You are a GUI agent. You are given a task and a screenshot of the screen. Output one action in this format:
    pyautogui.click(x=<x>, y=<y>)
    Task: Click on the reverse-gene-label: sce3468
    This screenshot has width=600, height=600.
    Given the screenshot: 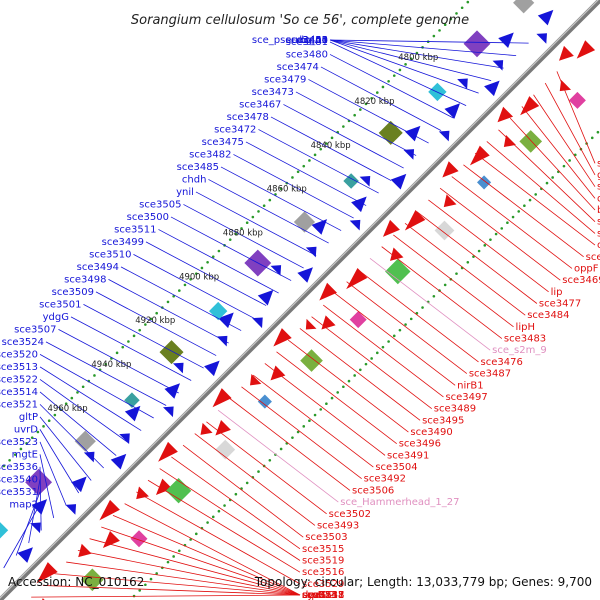 What is the action you would take?
    pyautogui.click(x=593, y=257)
    